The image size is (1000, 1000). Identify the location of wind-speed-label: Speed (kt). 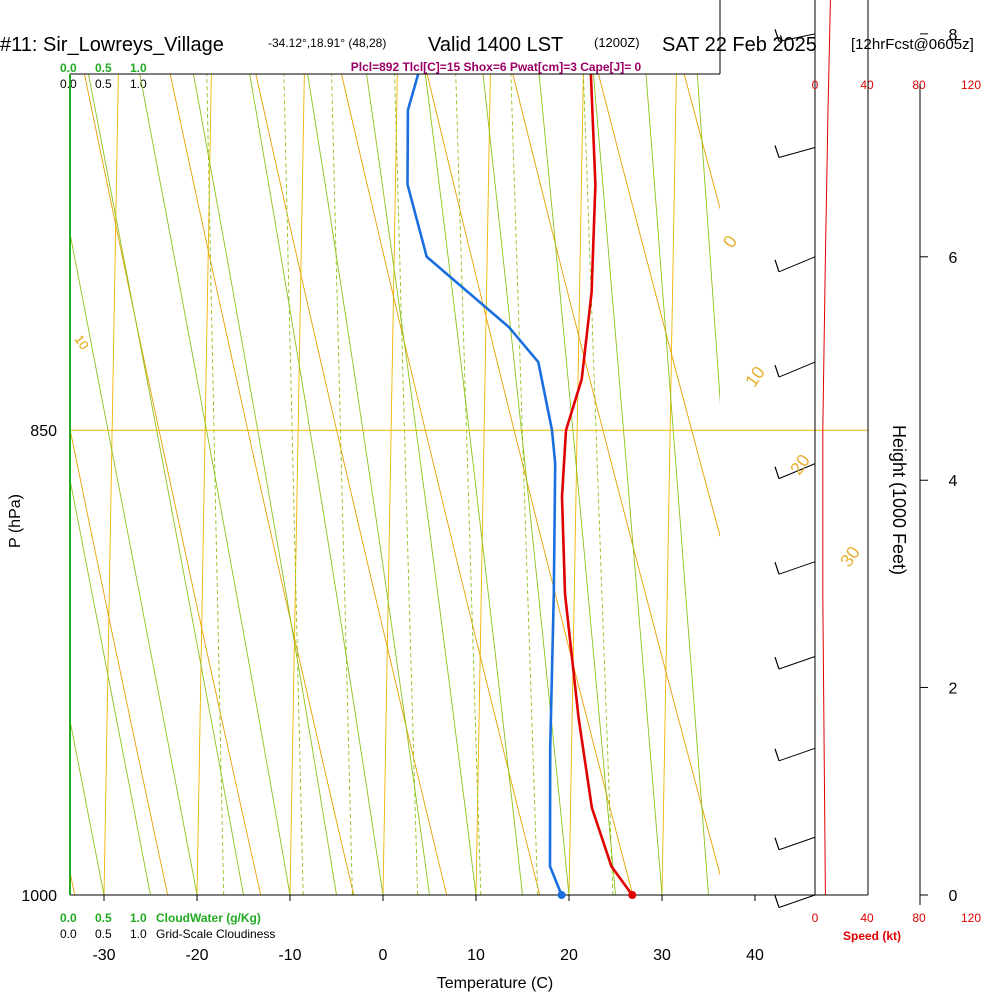
(872, 936).